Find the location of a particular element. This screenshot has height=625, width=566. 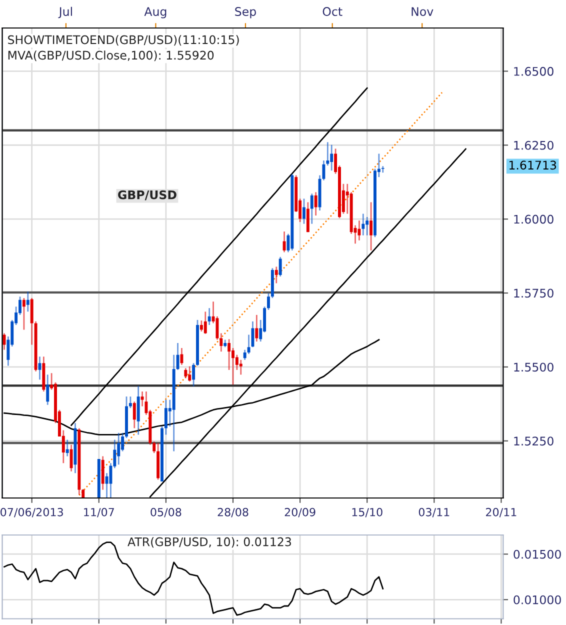

y-tick-label: 1.6250 is located at coordinates (534, 145).